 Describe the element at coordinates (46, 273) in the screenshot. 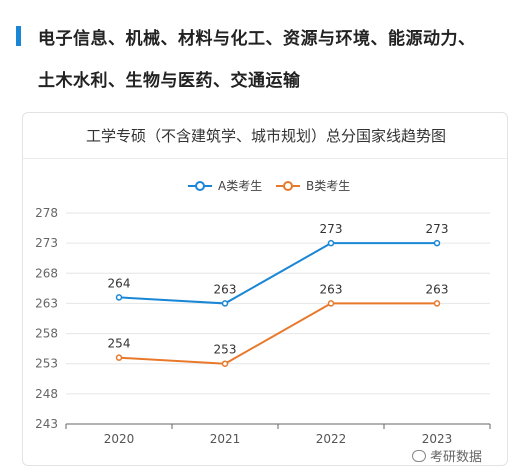

I see `y-tick-label: 268` at that location.